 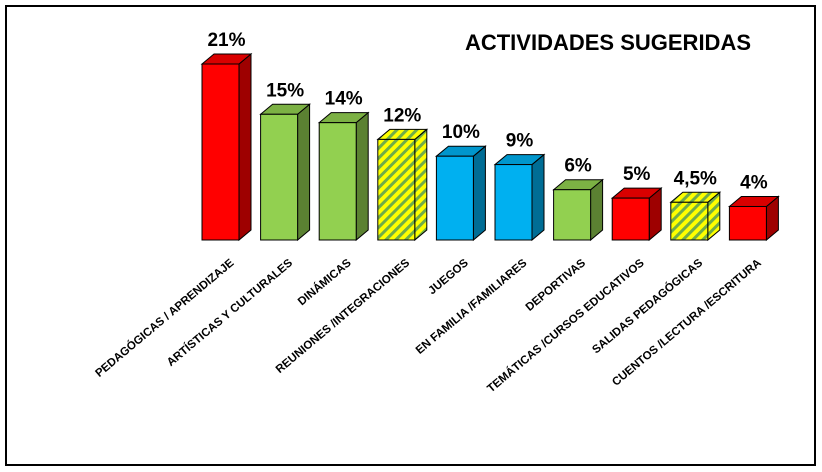 What do you see at coordinates (608, 42) in the screenshot?
I see `chart-title: ACTIVIDADES SUGERIDAS` at bounding box center [608, 42].